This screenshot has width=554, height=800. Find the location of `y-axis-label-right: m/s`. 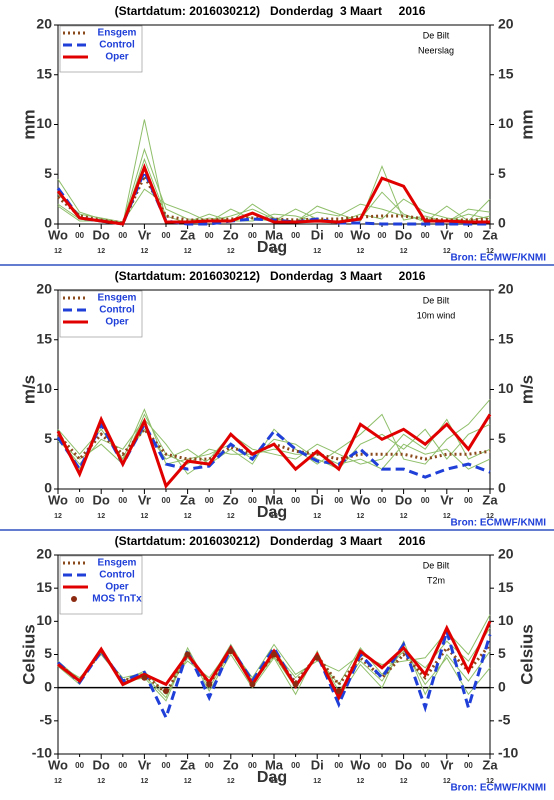

y-axis-label-right: m/s is located at coordinates (526, 389).